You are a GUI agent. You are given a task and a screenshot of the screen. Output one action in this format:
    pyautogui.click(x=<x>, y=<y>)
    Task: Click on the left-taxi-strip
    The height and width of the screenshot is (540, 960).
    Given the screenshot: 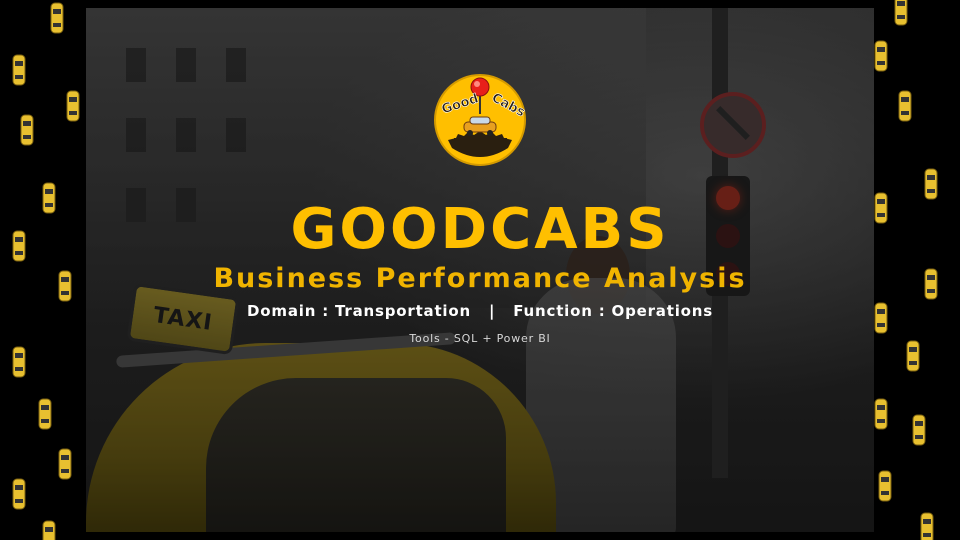 What is the action you would take?
    pyautogui.click(x=43, y=270)
    